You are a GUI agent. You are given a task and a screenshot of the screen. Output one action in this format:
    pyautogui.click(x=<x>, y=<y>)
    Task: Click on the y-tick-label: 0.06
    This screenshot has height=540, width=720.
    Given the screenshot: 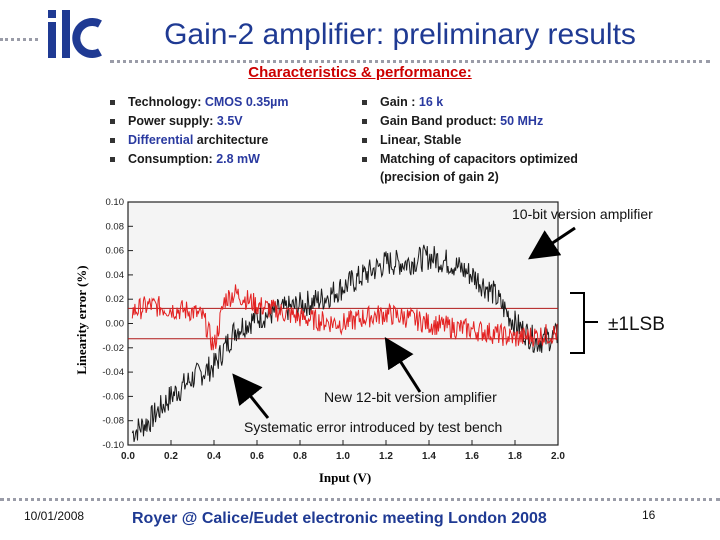 What is the action you would take?
    pyautogui.click(x=115, y=251)
    